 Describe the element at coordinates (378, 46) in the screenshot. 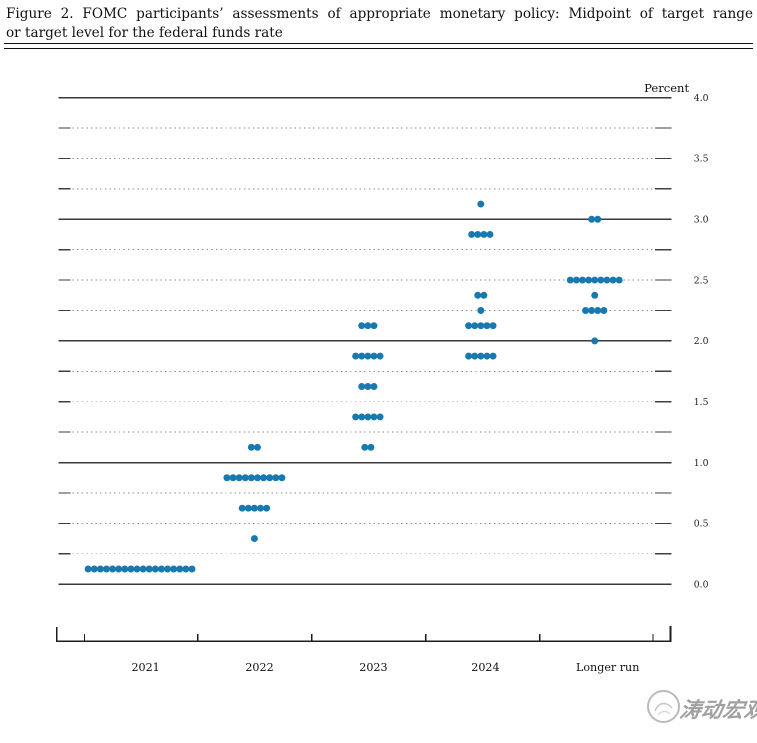

I see `title-divider-rule` at that location.